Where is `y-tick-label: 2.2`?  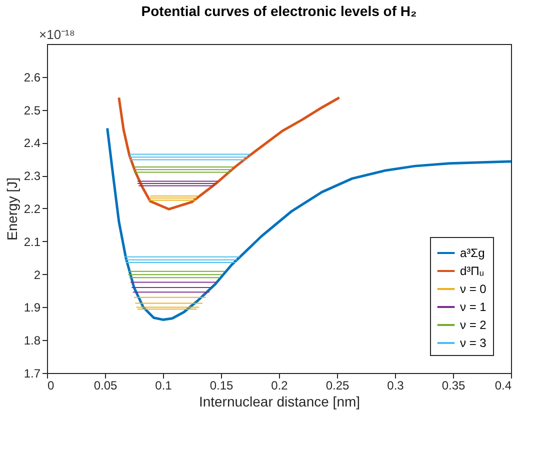 y-tick-label: 2.2 is located at coordinates (32, 209).